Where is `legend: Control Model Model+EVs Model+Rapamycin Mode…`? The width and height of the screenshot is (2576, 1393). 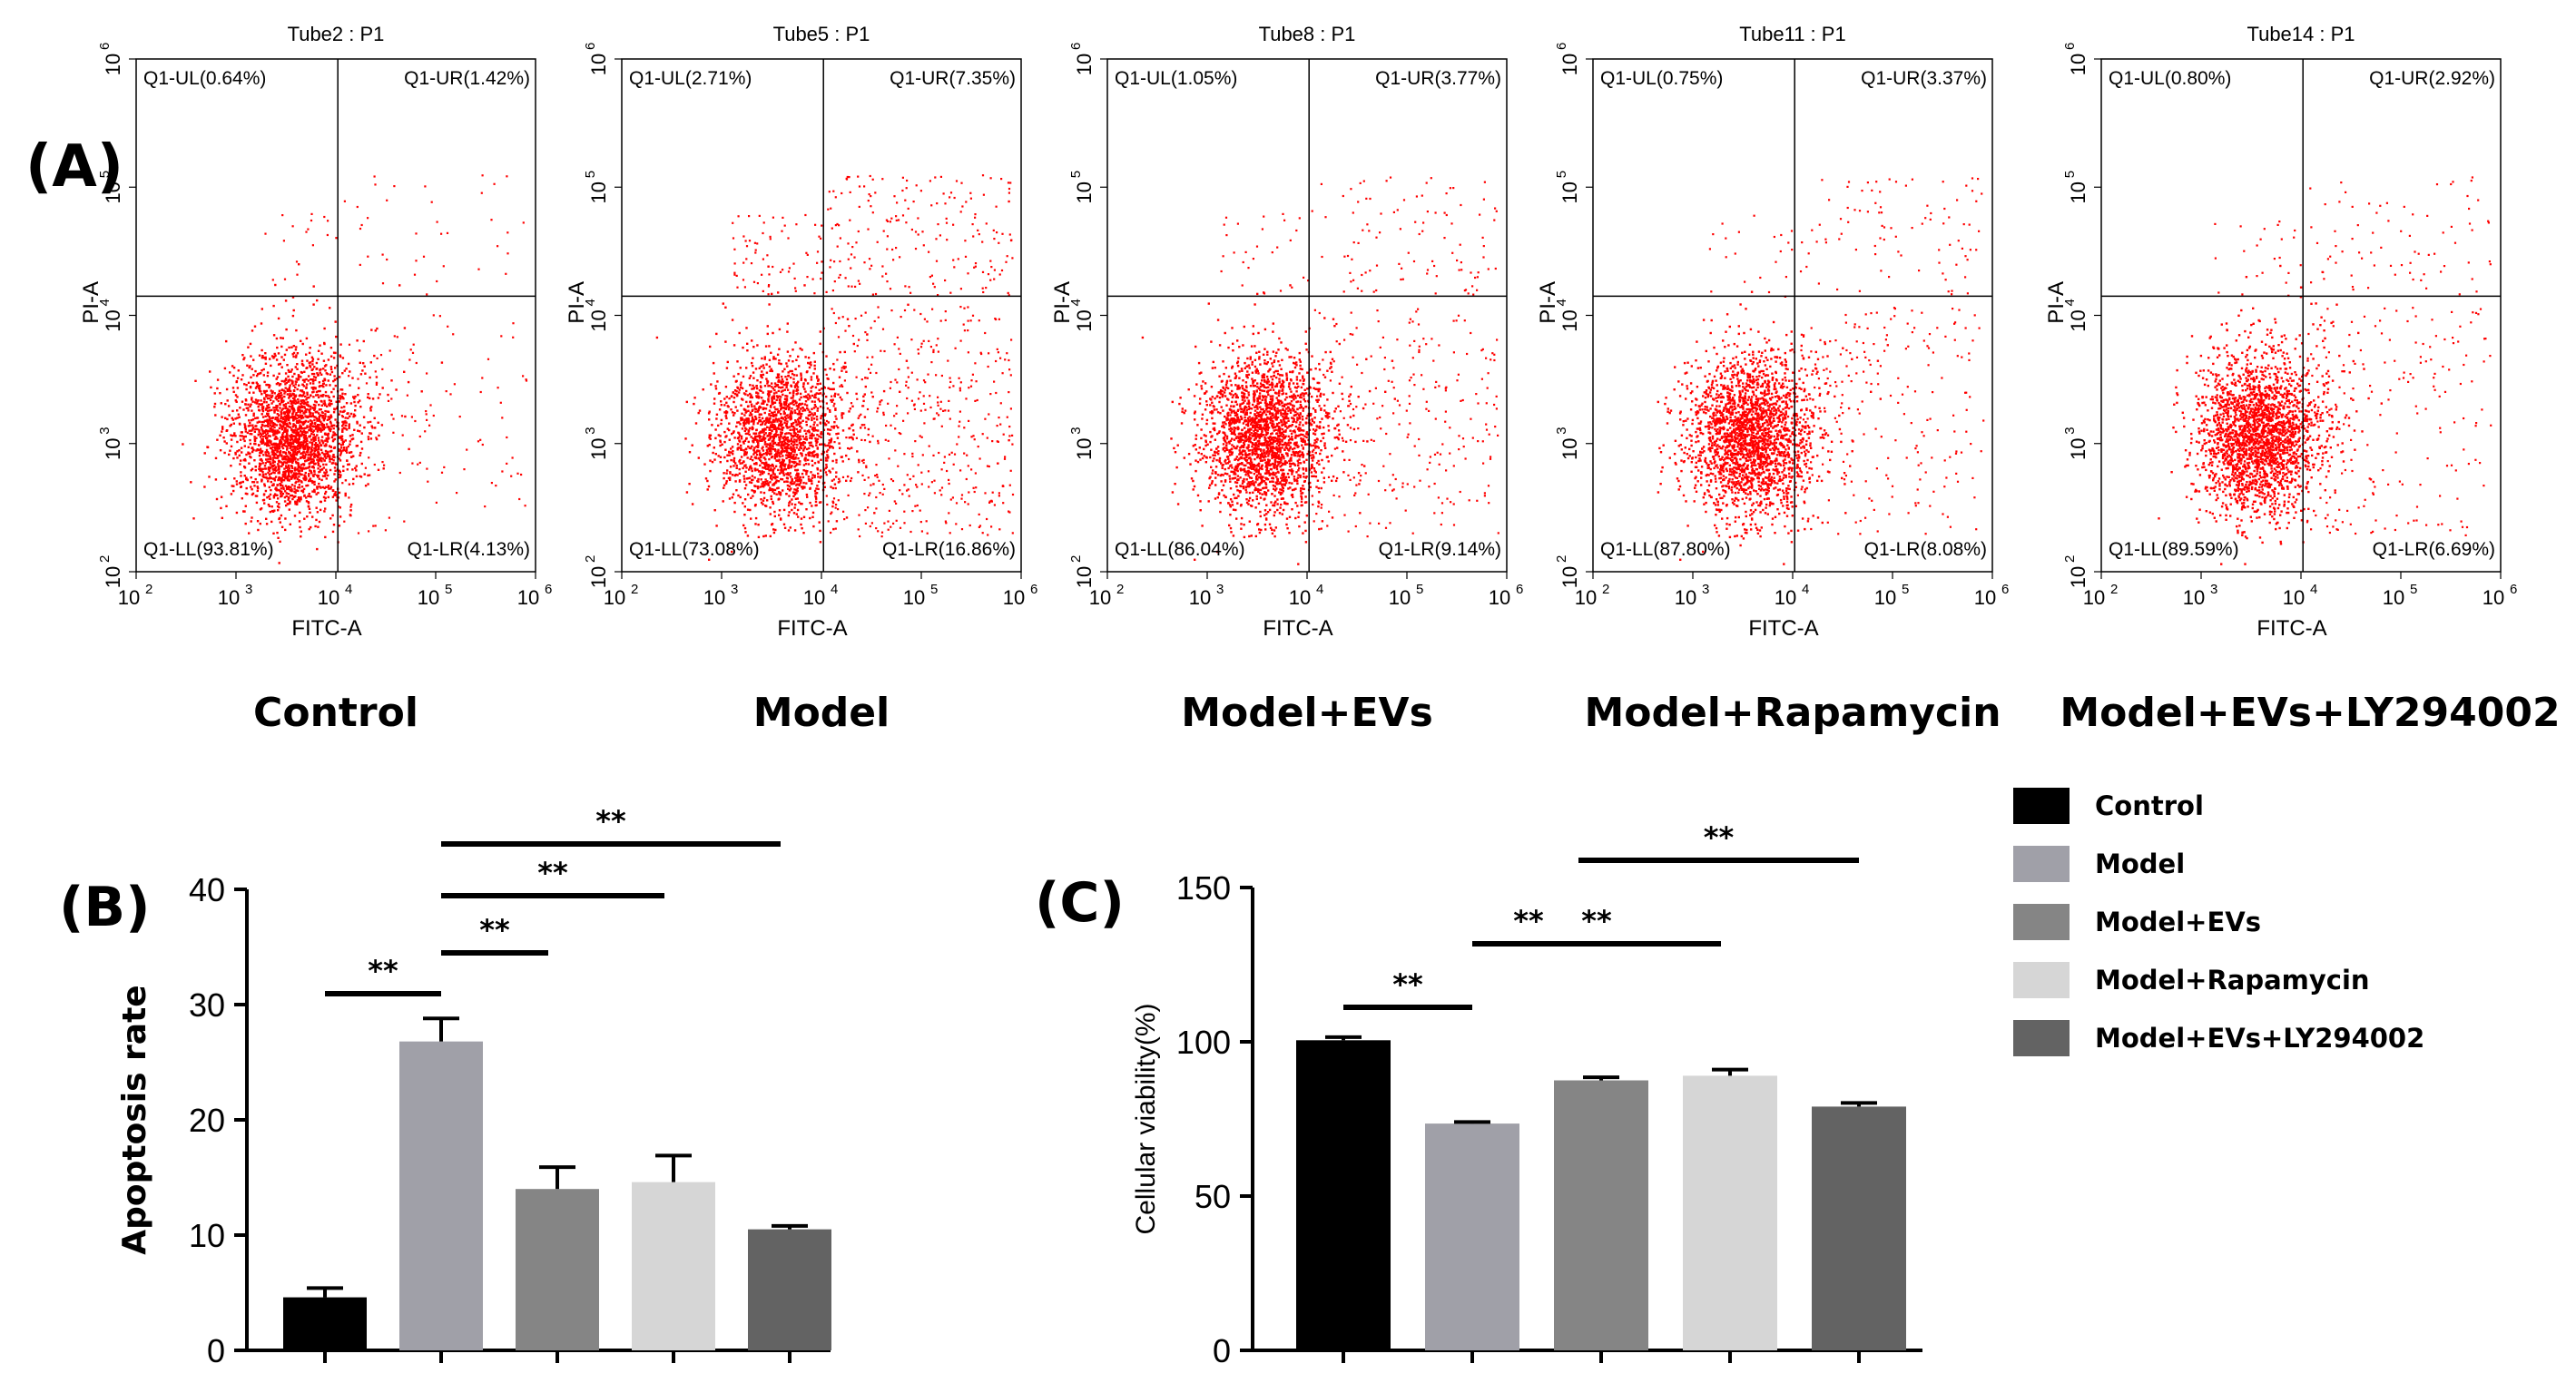 legend: Control Model Model+EVs Model+Rapamycin Mode… is located at coordinates (2218, 922).